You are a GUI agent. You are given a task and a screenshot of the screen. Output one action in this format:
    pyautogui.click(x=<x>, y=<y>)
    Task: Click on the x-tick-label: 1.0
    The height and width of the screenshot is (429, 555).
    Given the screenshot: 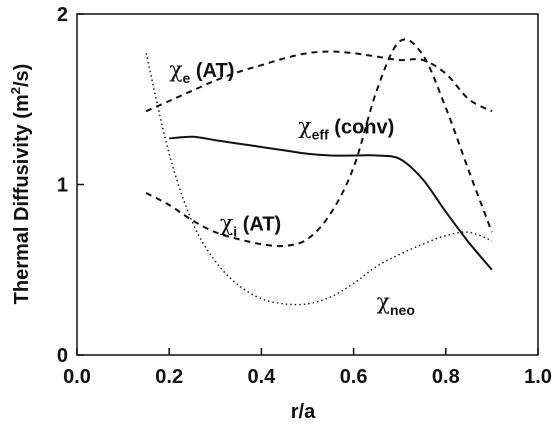 What is the action you would take?
    pyautogui.click(x=538, y=377)
    